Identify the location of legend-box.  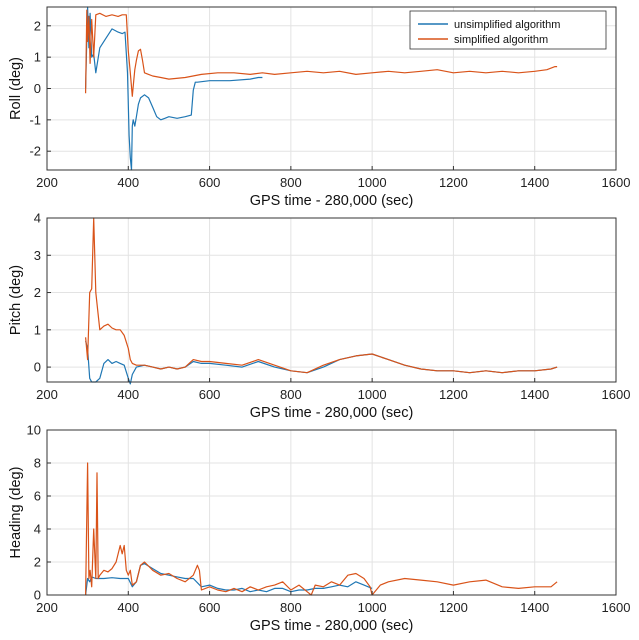
(508, 30).